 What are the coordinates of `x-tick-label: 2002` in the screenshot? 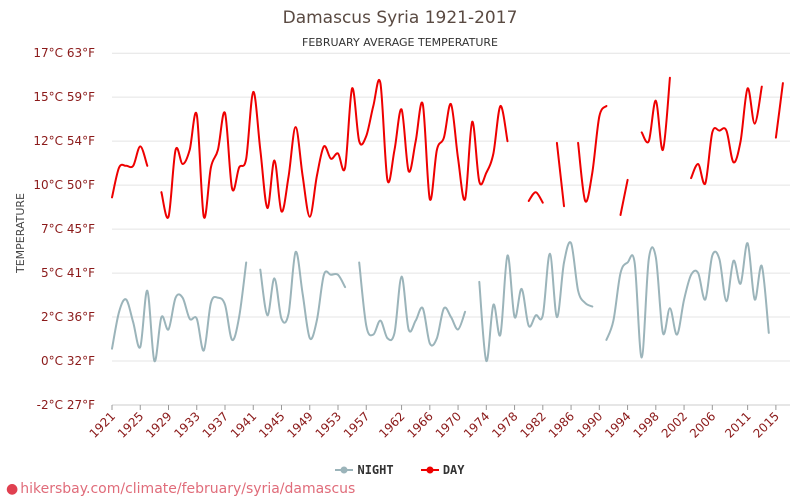 It's located at (674, 424).